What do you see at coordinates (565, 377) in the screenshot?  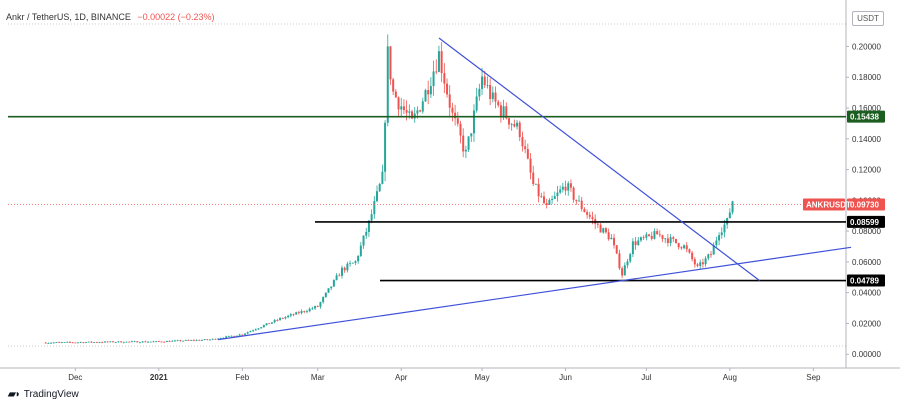 I see `x-tick-label: Jun` at bounding box center [565, 377].